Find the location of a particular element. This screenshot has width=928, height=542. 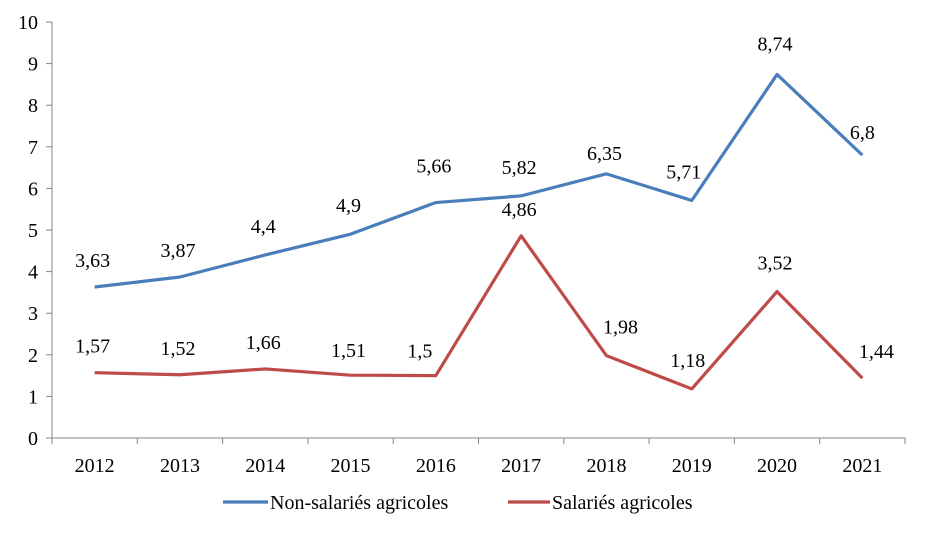

data-label: 4,86 is located at coordinates (519, 210).